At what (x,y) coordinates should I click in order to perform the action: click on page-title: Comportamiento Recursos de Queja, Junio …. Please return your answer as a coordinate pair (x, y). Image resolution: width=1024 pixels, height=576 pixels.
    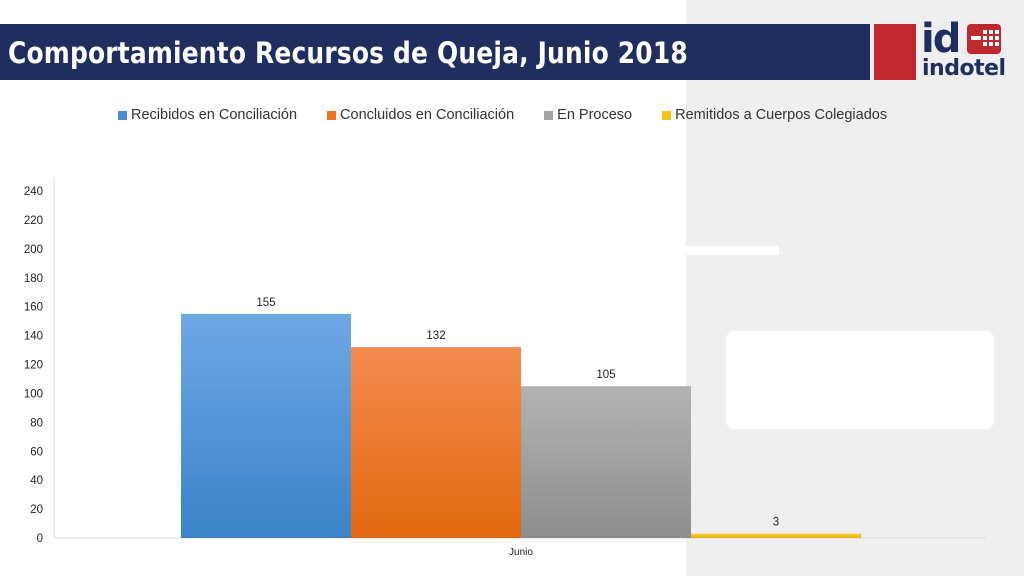
    Looking at the image, I should click on (348, 53).